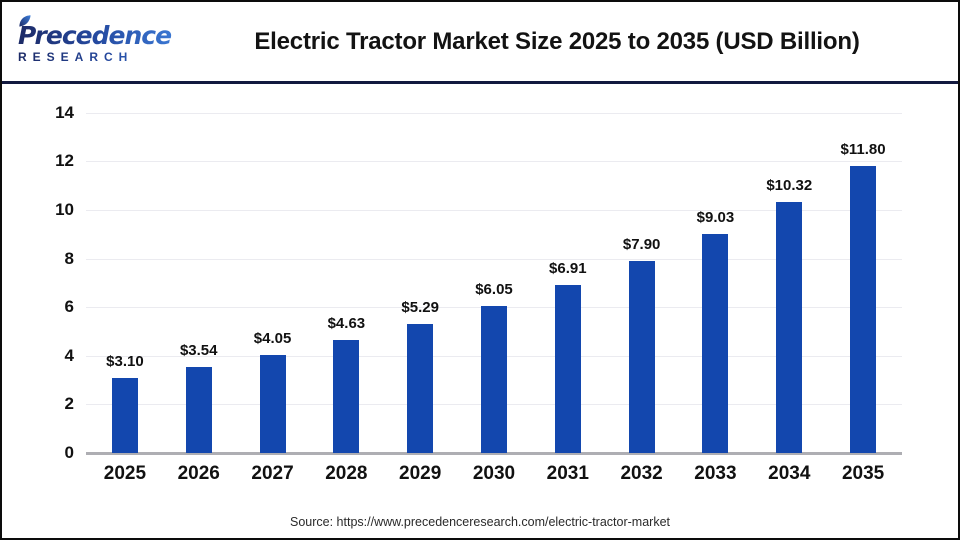 The image size is (960, 540). Describe the element at coordinates (567, 473) in the screenshot. I see `x-axis-label: 2031` at that location.